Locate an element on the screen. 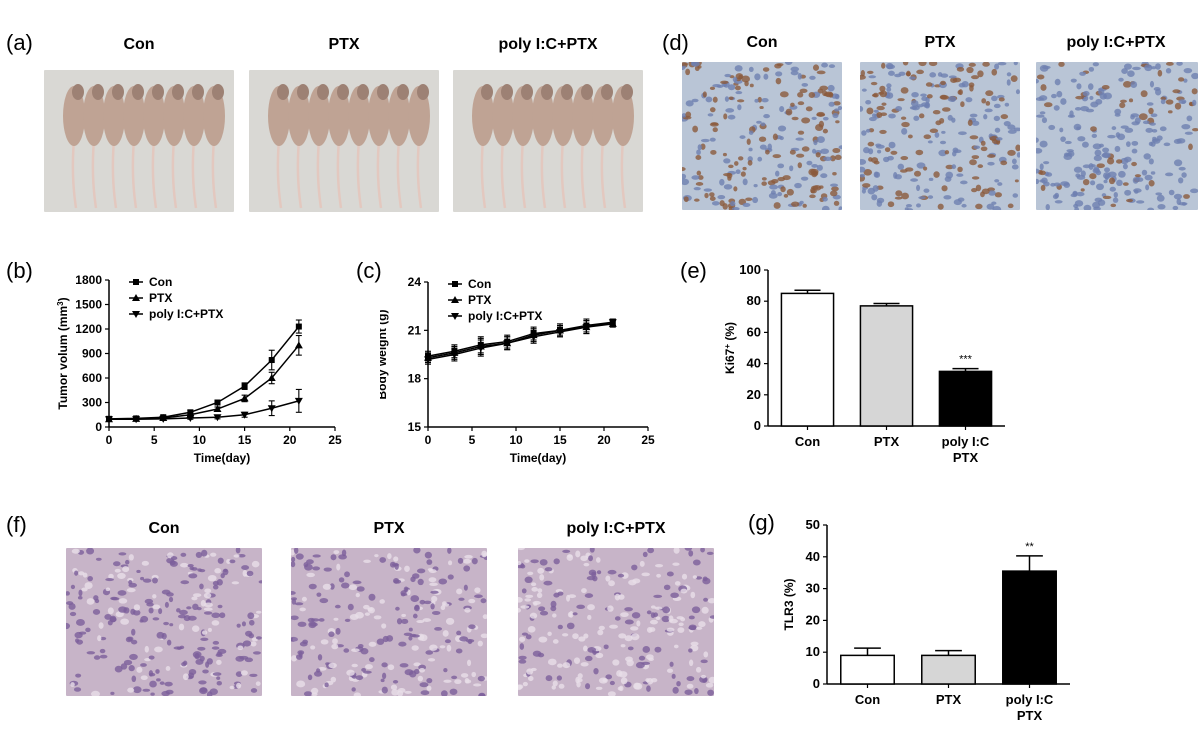 Image resolution: width=1200 pixels, height=731 pixels. bar is located at coordinates (1029, 627).